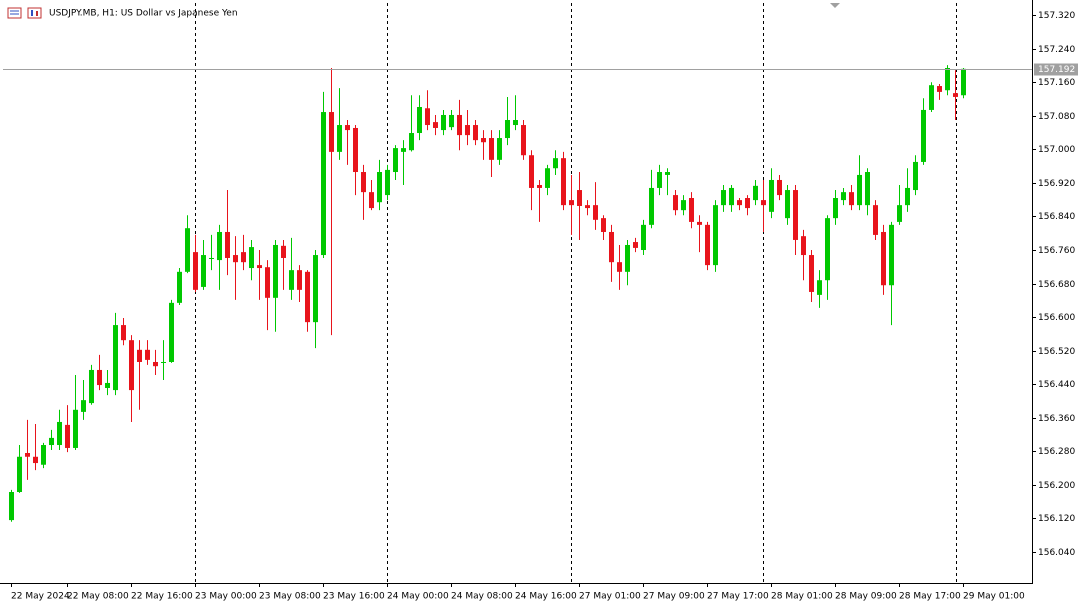 Image resolution: width=1088 pixels, height=607 pixels. What do you see at coordinates (1056, 318) in the screenshot?
I see `y-tick-label: 156.600` at bounding box center [1056, 318].